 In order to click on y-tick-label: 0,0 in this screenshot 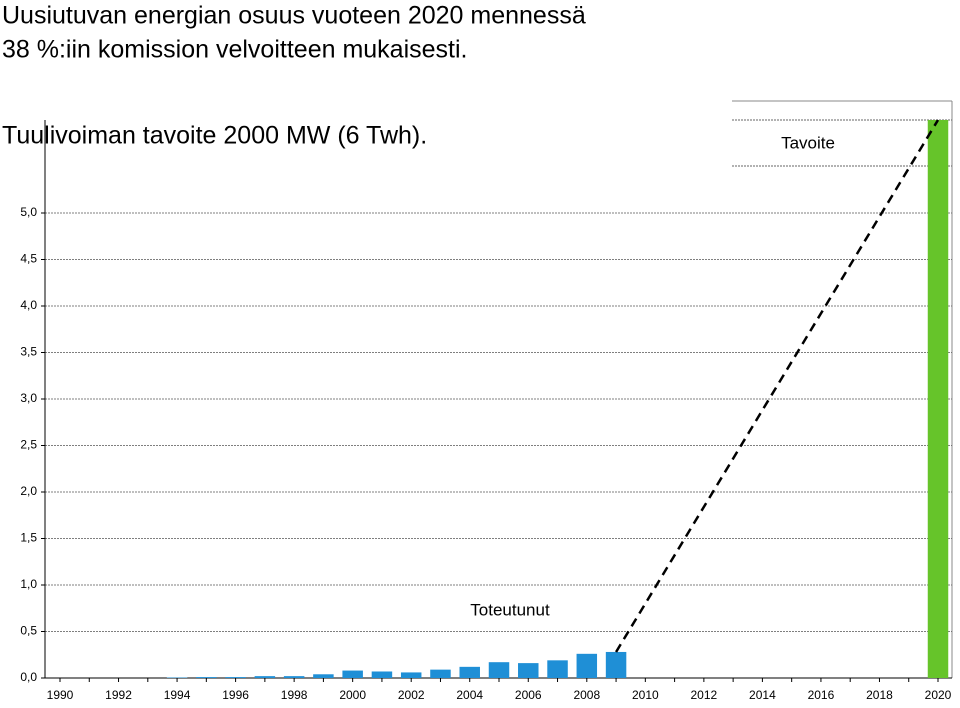, I will do `click(28, 677)`.